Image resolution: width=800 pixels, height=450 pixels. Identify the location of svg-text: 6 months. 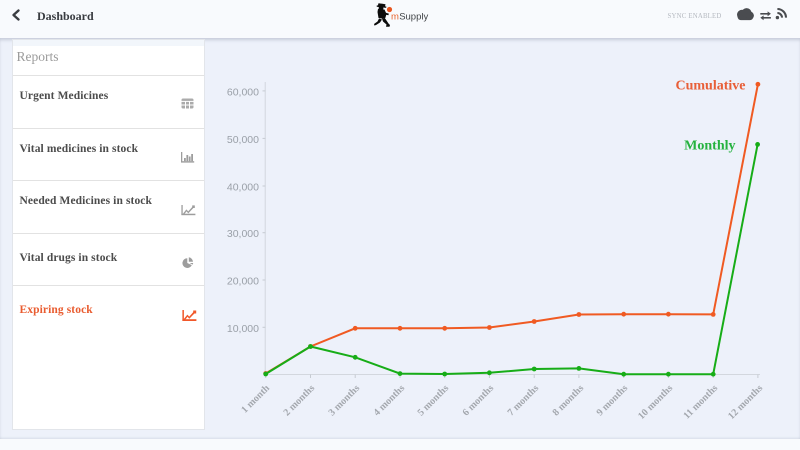
(479, 401).